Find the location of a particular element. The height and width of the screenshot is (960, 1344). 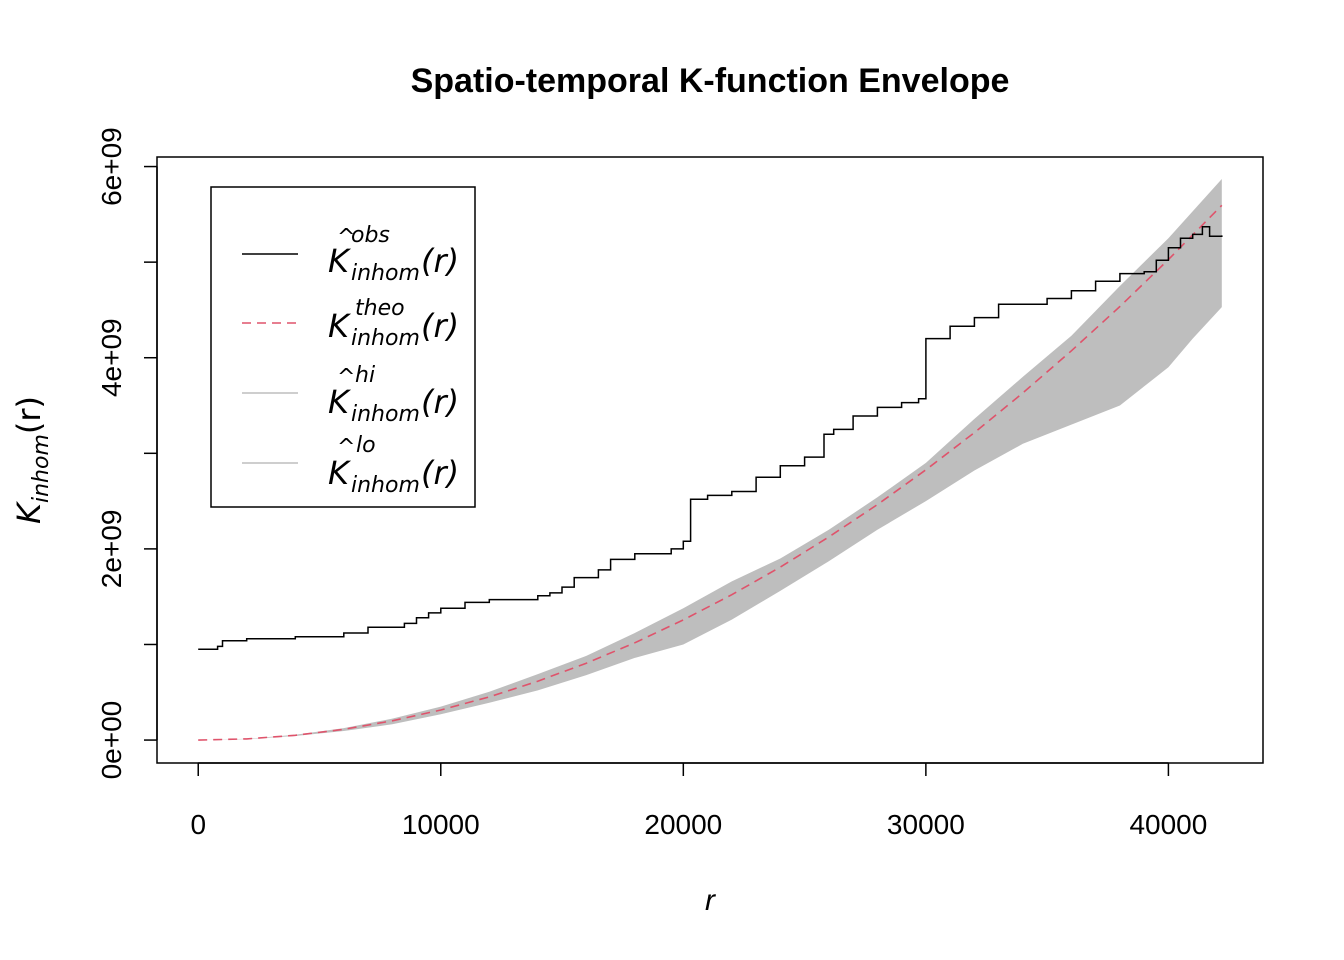

legend-main-theo: K is located at coordinates (340, 326).